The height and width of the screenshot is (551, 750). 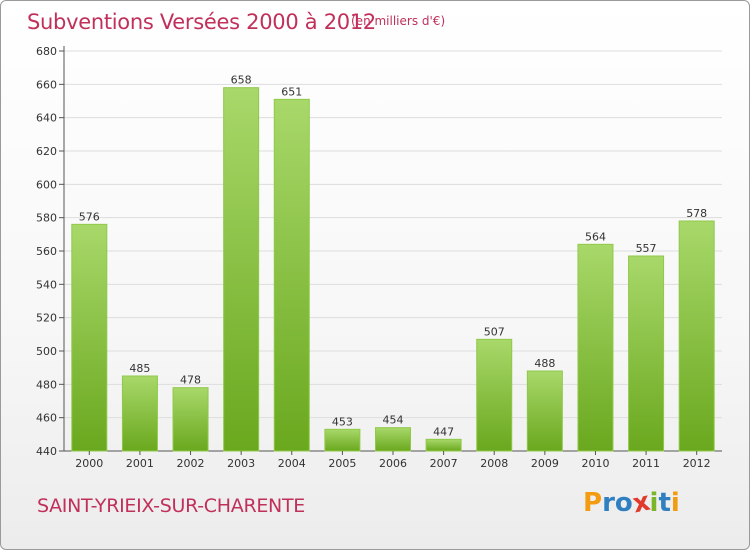 What do you see at coordinates (544, 363) in the screenshot?
I see `data-label-2009: 488` at bounding box center [544, 363].